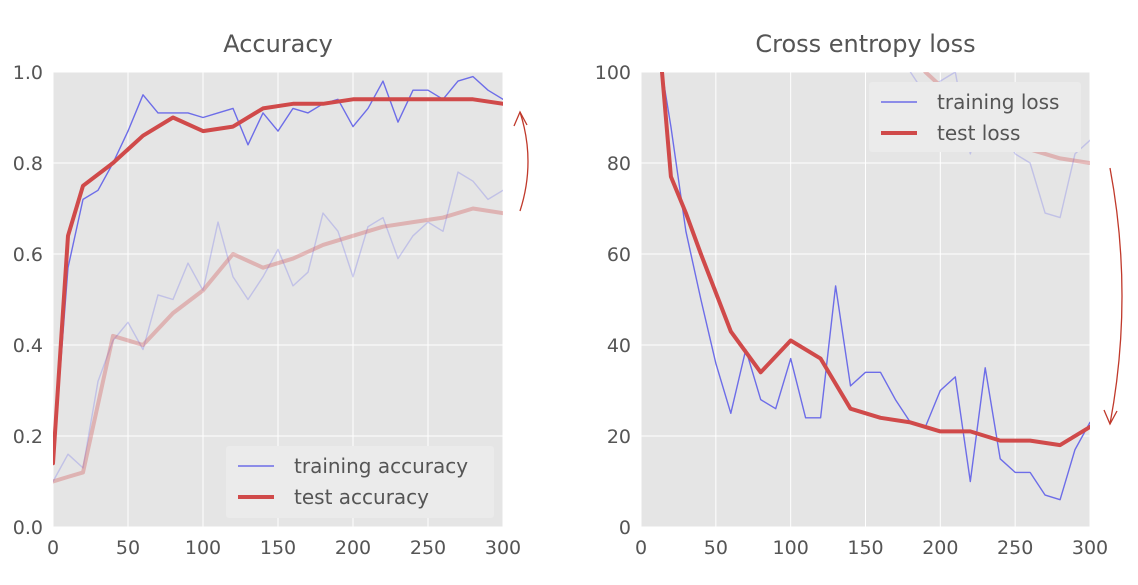  I want to click on y-tick-label: 0.2, so click(28, 437).